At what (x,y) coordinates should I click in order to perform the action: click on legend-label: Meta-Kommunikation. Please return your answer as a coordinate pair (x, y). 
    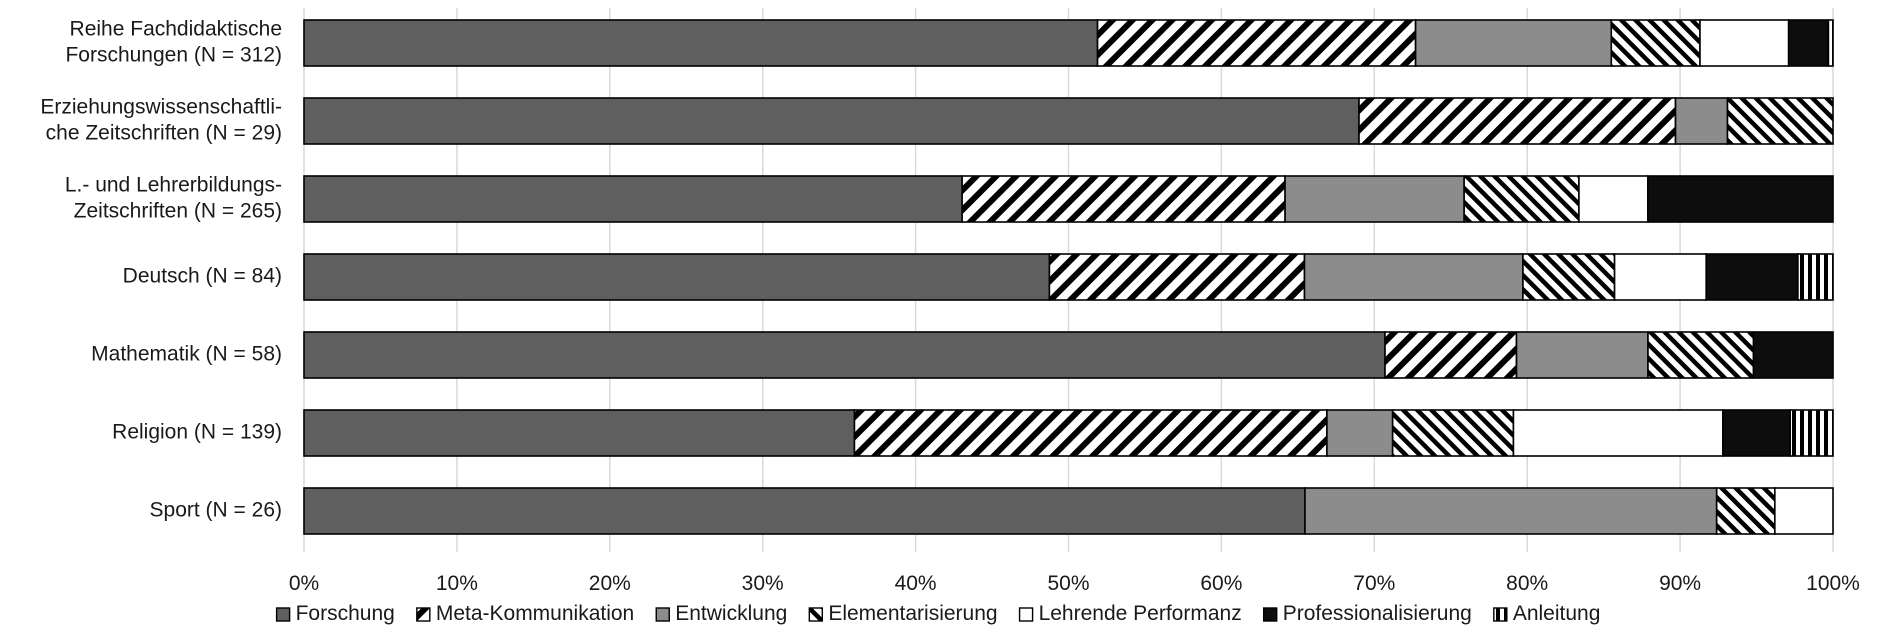
    Looking at the image, I should click on (535, 613).